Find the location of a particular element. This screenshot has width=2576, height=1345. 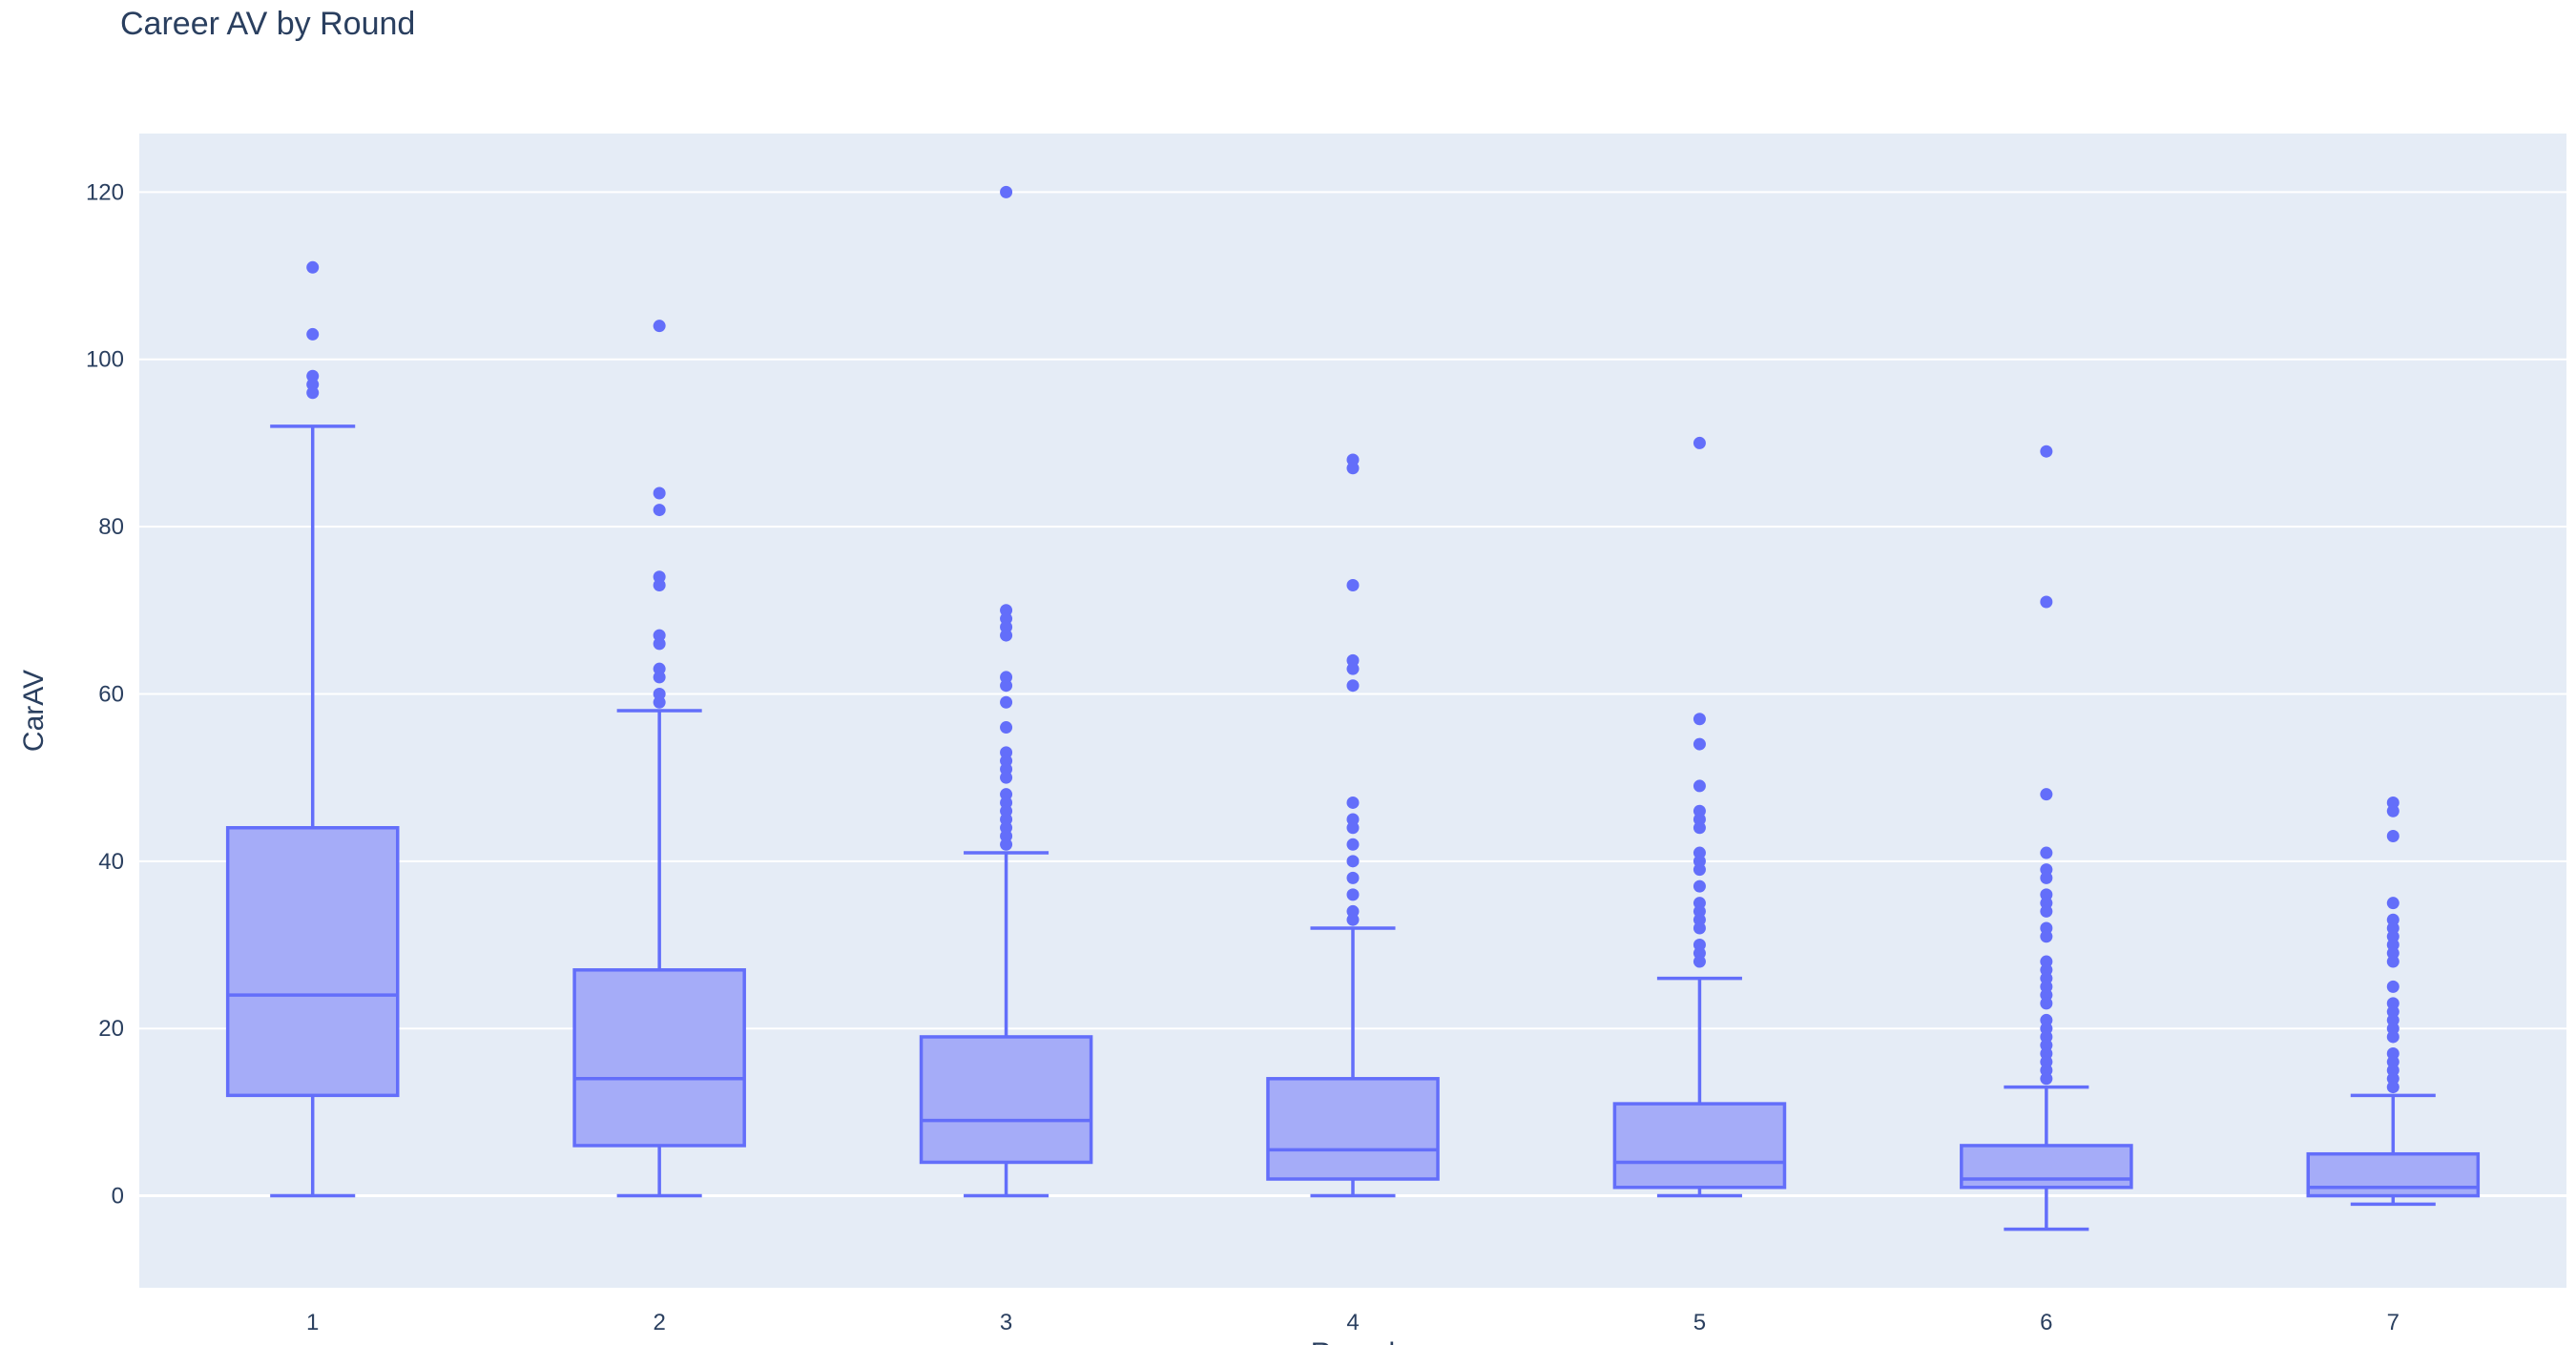

y-tick-label: 80 is located at coordinates (111, 527).